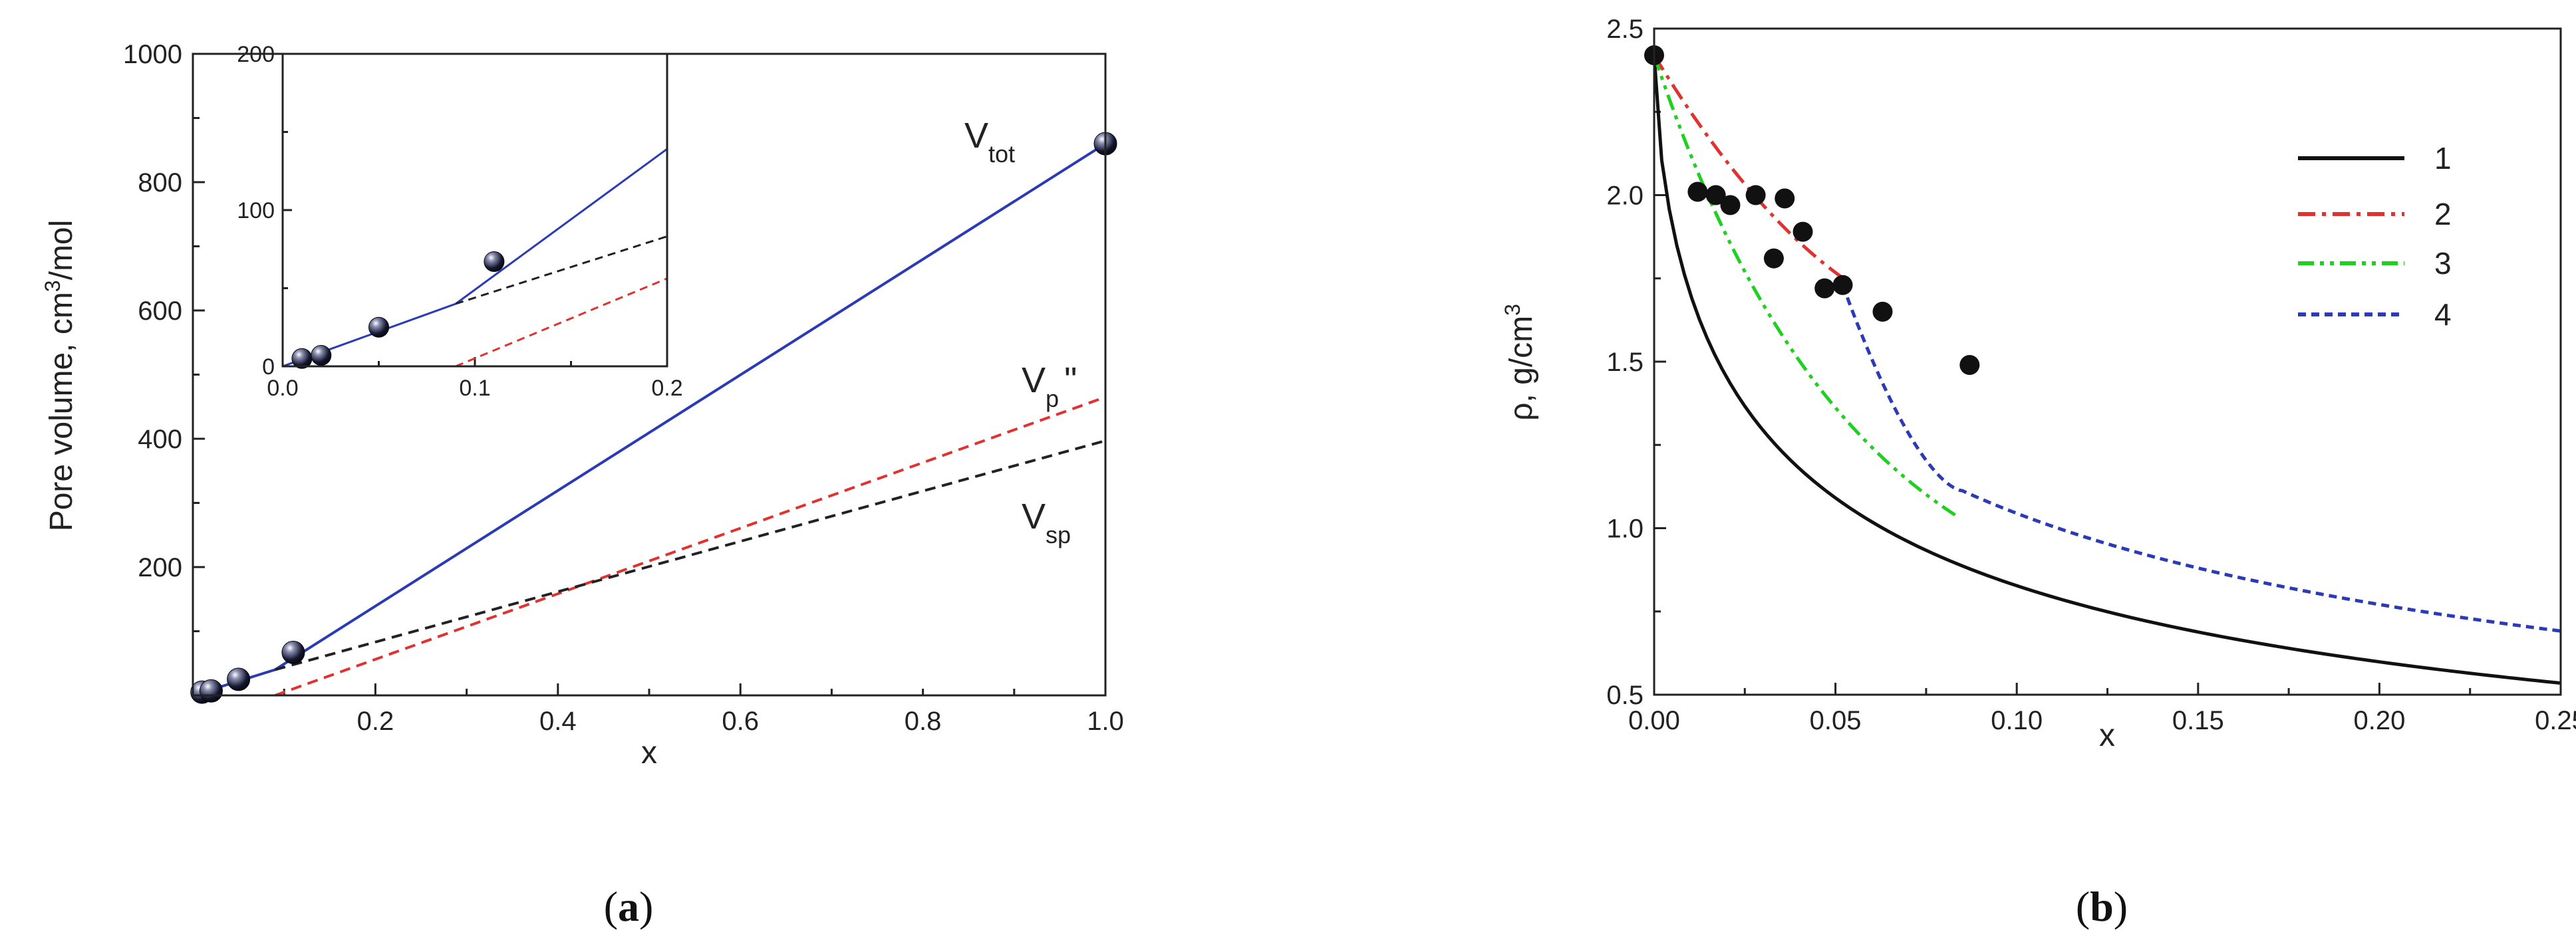 The width and height of the screenshot is (2576, 948). Describe the element at coordinates (160, 182) in the screenshot. I see `panel-a-y-tick-label: 800` at that location.